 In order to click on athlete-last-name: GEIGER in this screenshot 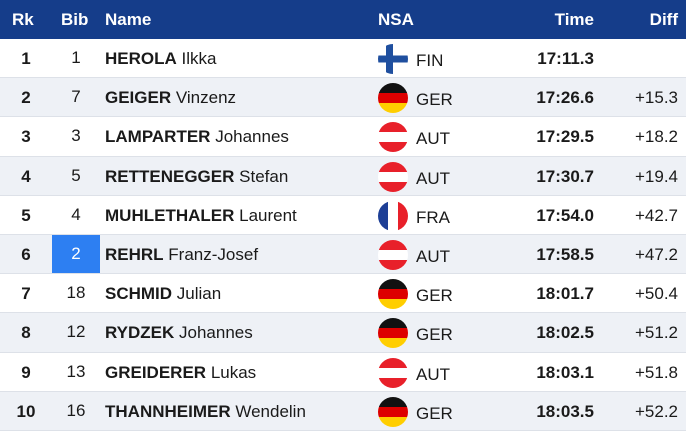, I will do `click(138, 98)`.